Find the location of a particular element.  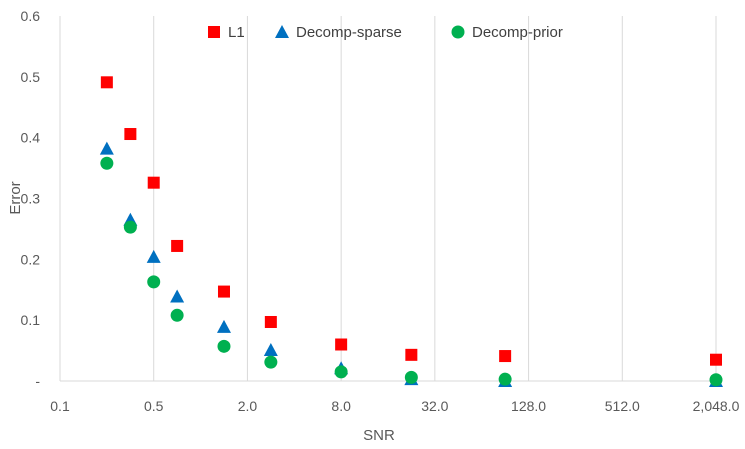

x-tick-label: 512.0 is located at coordinates (622, 406).